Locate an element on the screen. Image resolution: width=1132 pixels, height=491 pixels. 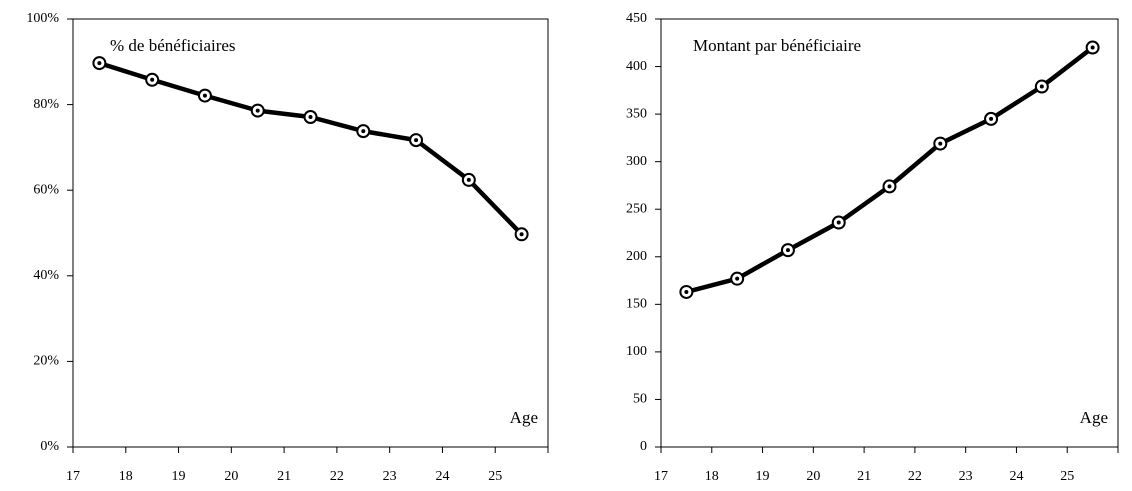
y-tick-label: 150 is located at coordinates (636, 304).